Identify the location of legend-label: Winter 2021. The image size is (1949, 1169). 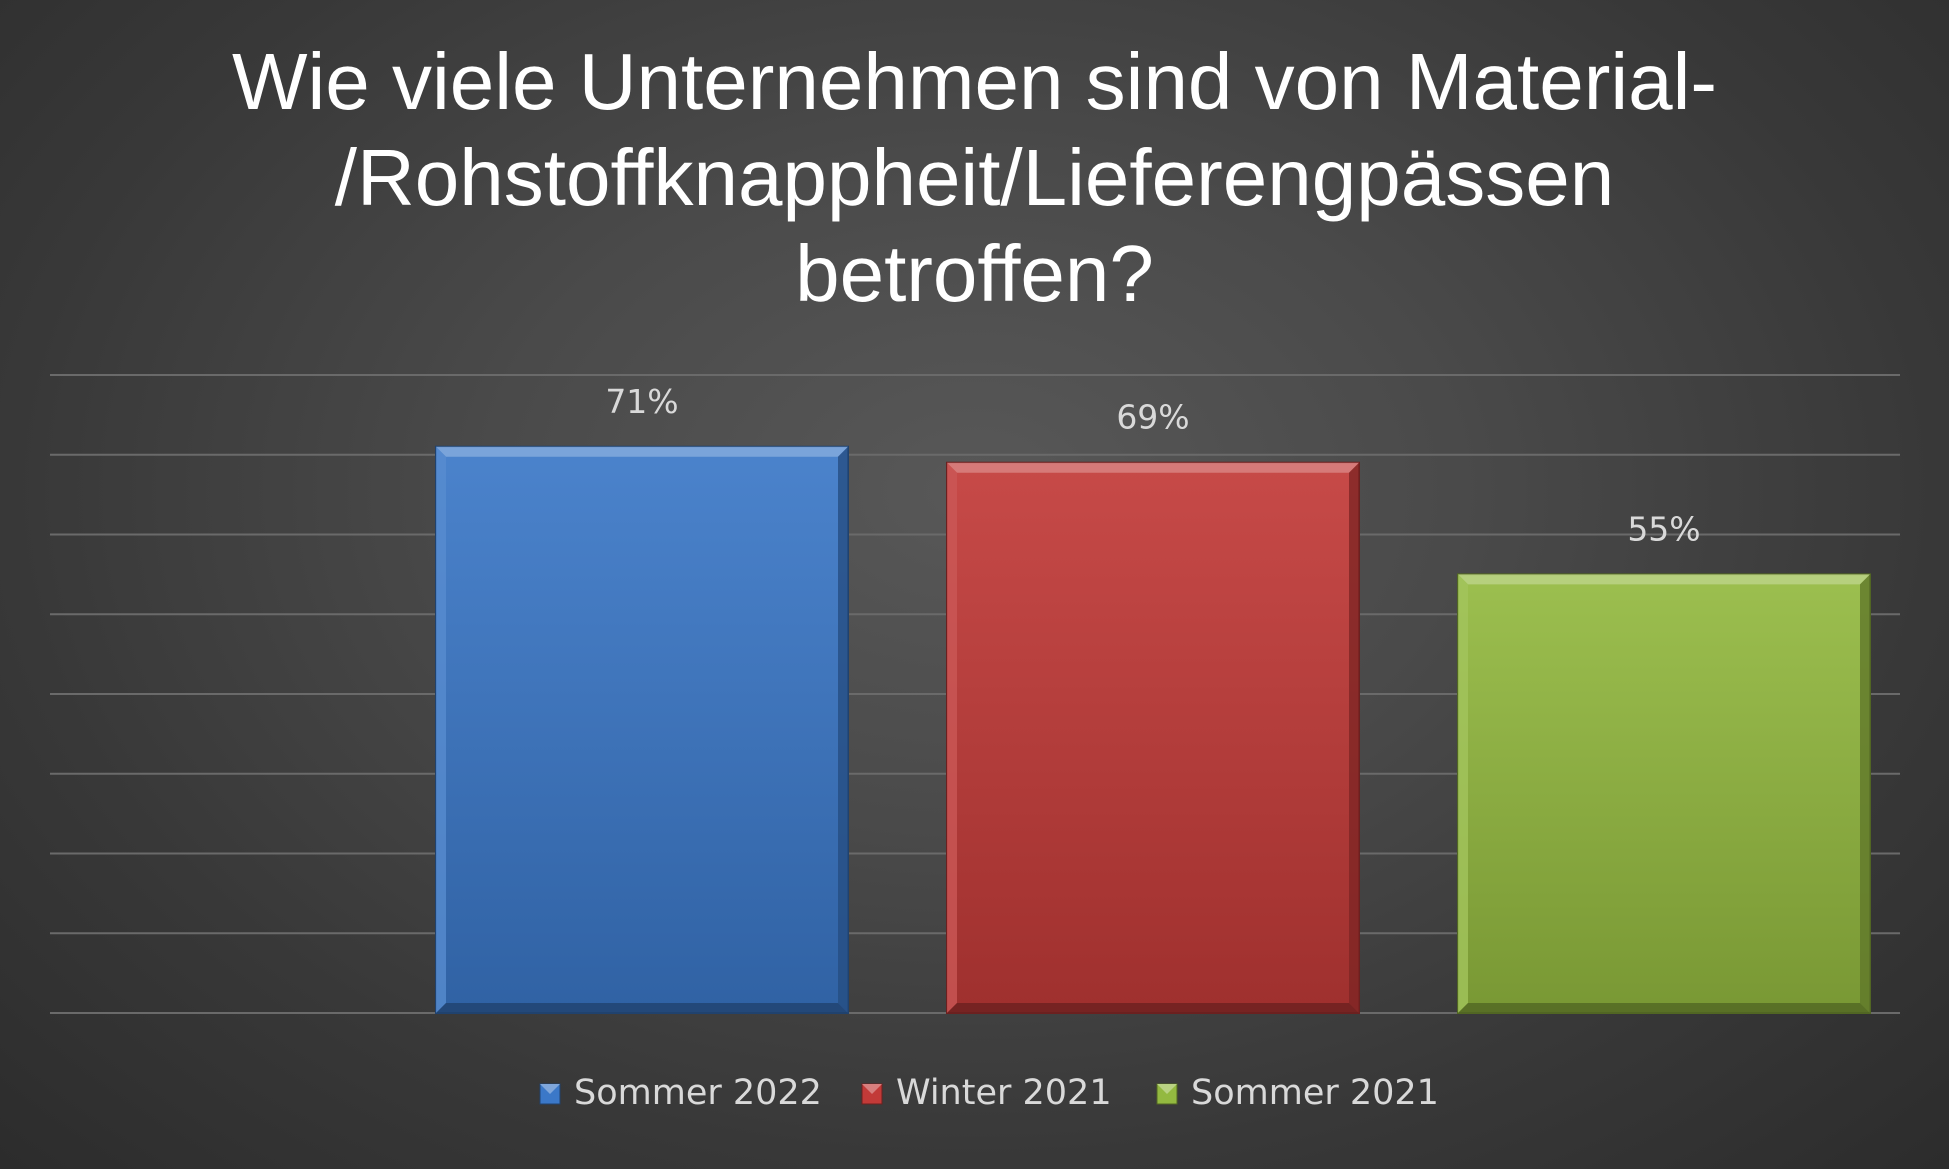
(1004, 1093).